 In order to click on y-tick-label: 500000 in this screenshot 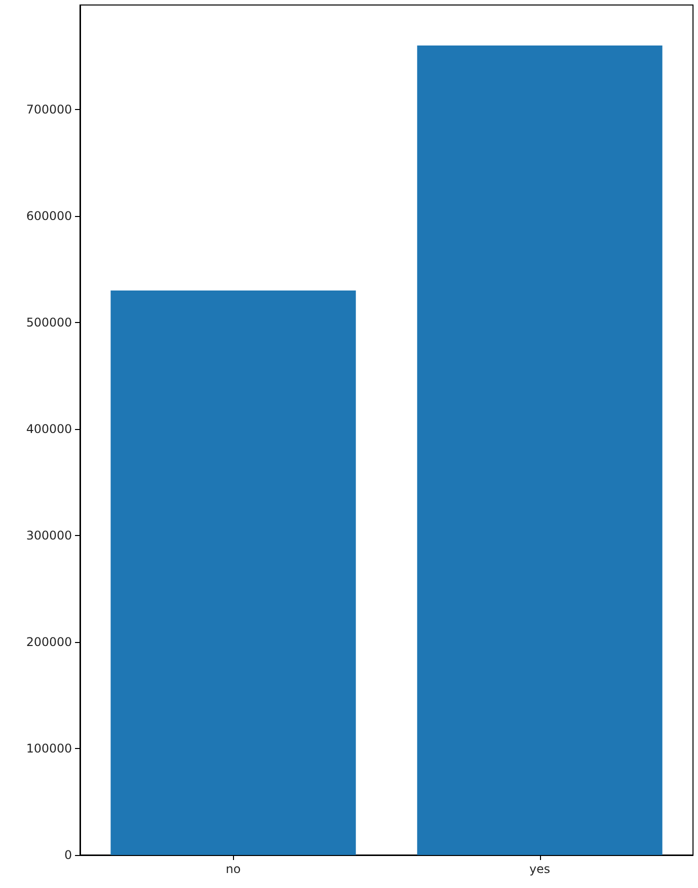, I will do `click(49, 322)`.